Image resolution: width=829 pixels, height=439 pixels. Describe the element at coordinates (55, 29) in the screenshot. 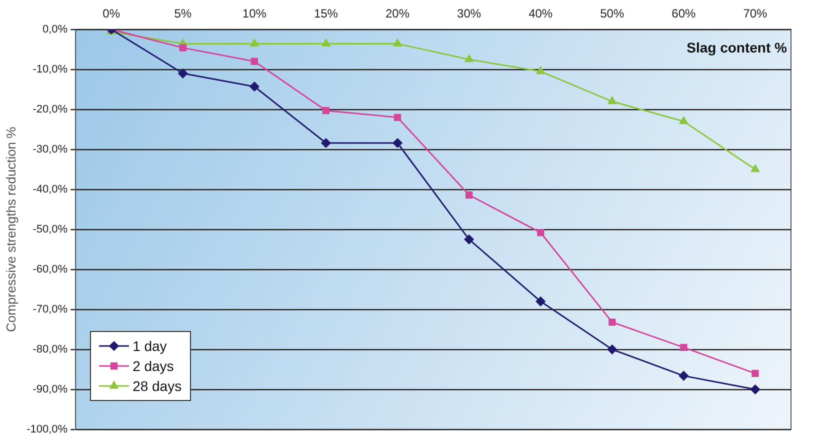

I see `y-tick-label: 0,0%` at that location.